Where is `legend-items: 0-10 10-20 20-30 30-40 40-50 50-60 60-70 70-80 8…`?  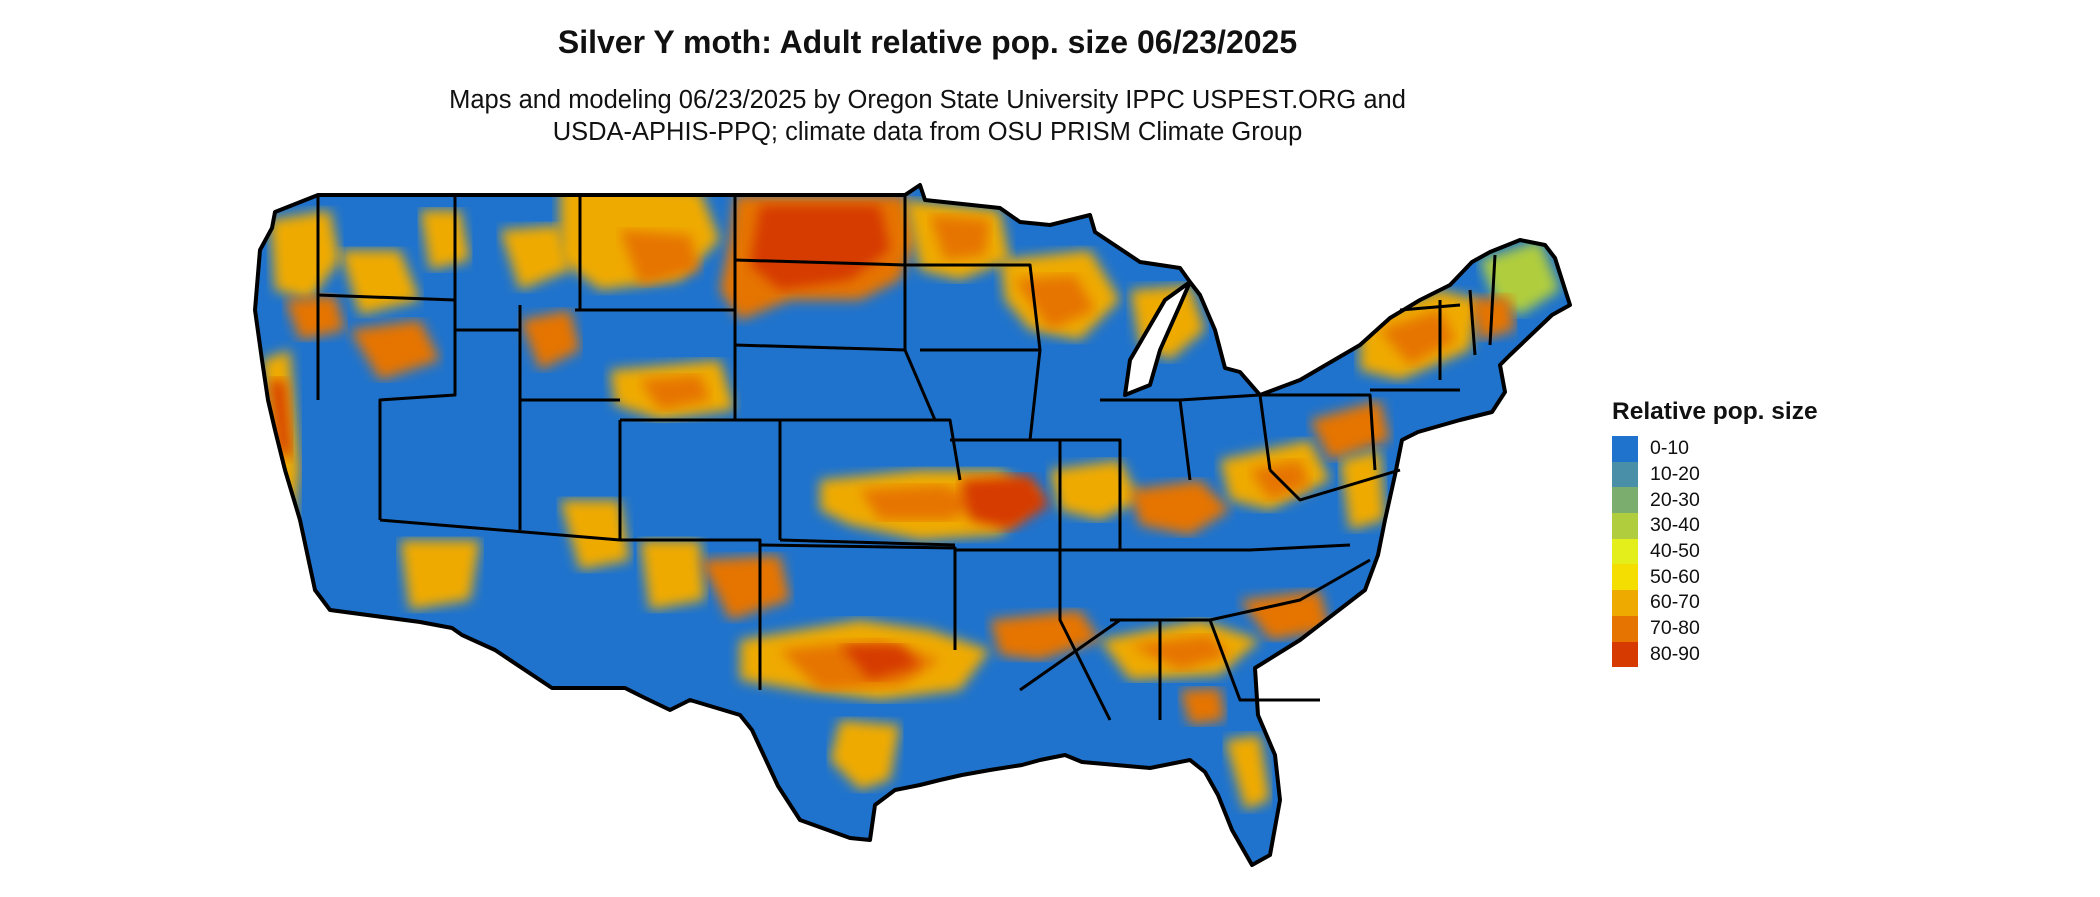
legend-items: 0-10 10-20 20-30 30-40 40-50 50-60 60-70 70-80 8… is located at coordinates (1715, 552).